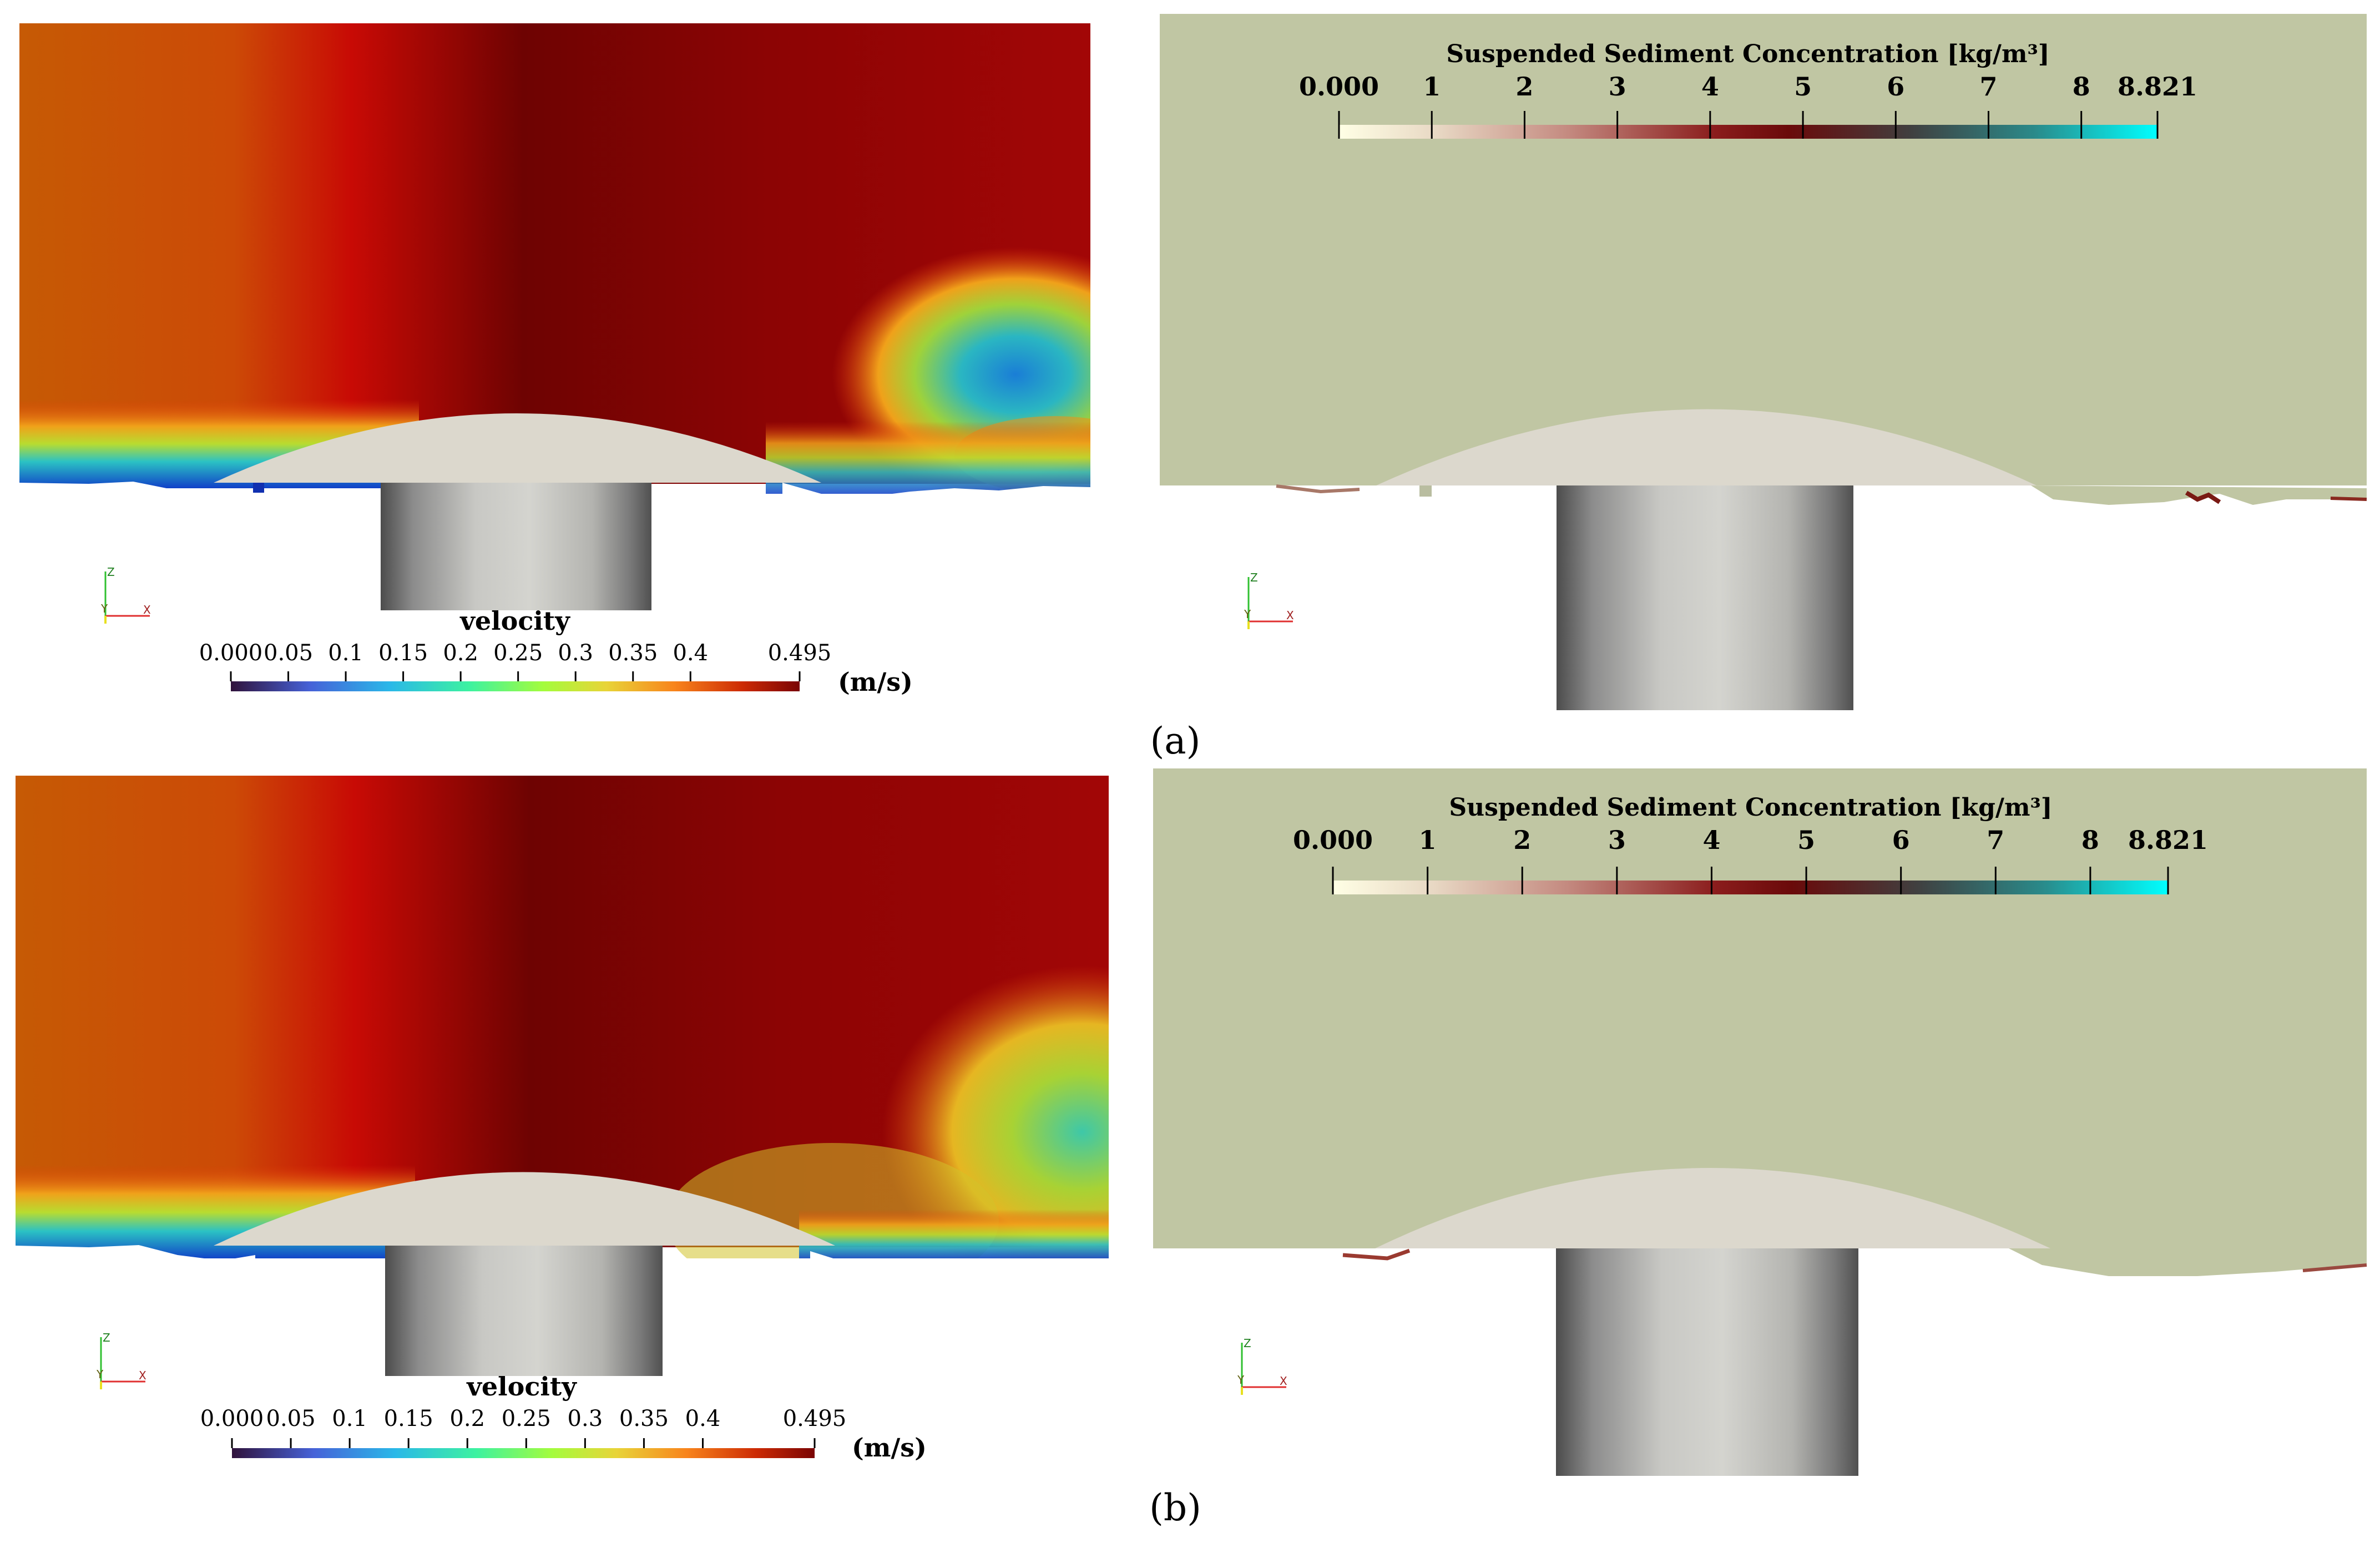  I want to click on pier-structure-b, so click(524, 1274).